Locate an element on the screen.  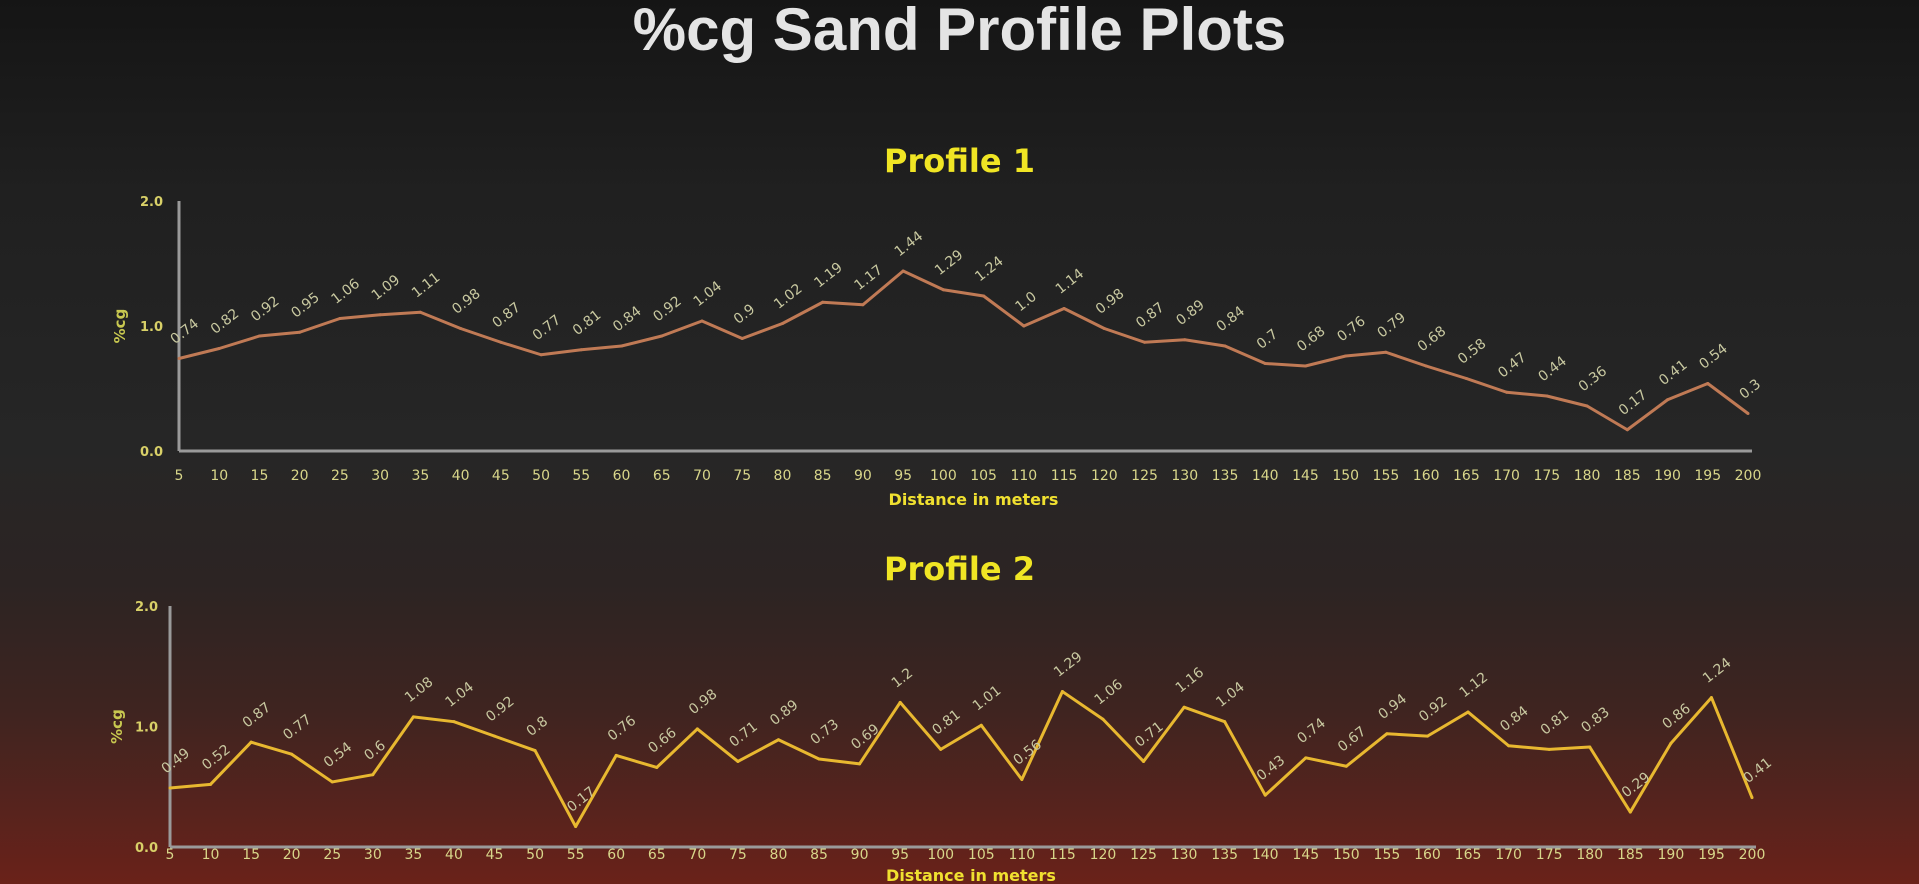
x-axis-label: Distance in meters is located at coordinates (971, 875).